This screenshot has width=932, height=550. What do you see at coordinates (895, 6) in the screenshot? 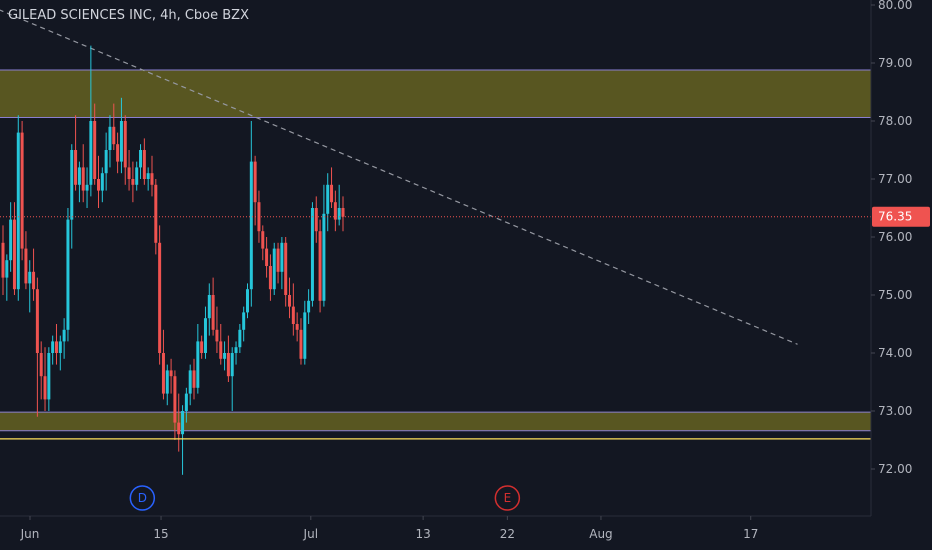
I see `price-tick-label: 80.00` at bounding box center [895, 6].